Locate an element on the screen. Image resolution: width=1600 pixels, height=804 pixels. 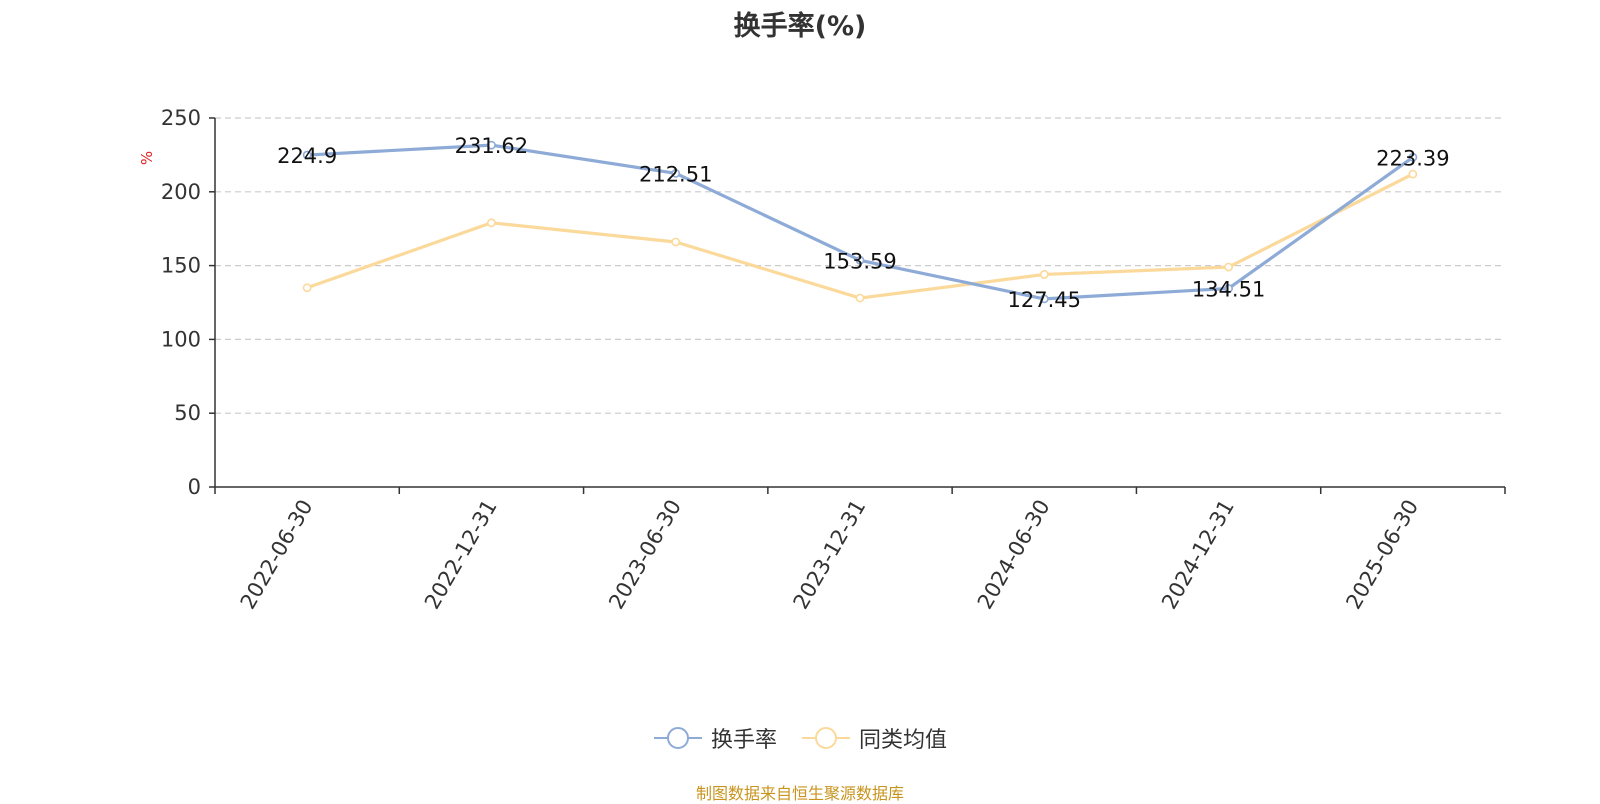
x-tick-label: 2022-12-31 is located at coordinates (461, 555).